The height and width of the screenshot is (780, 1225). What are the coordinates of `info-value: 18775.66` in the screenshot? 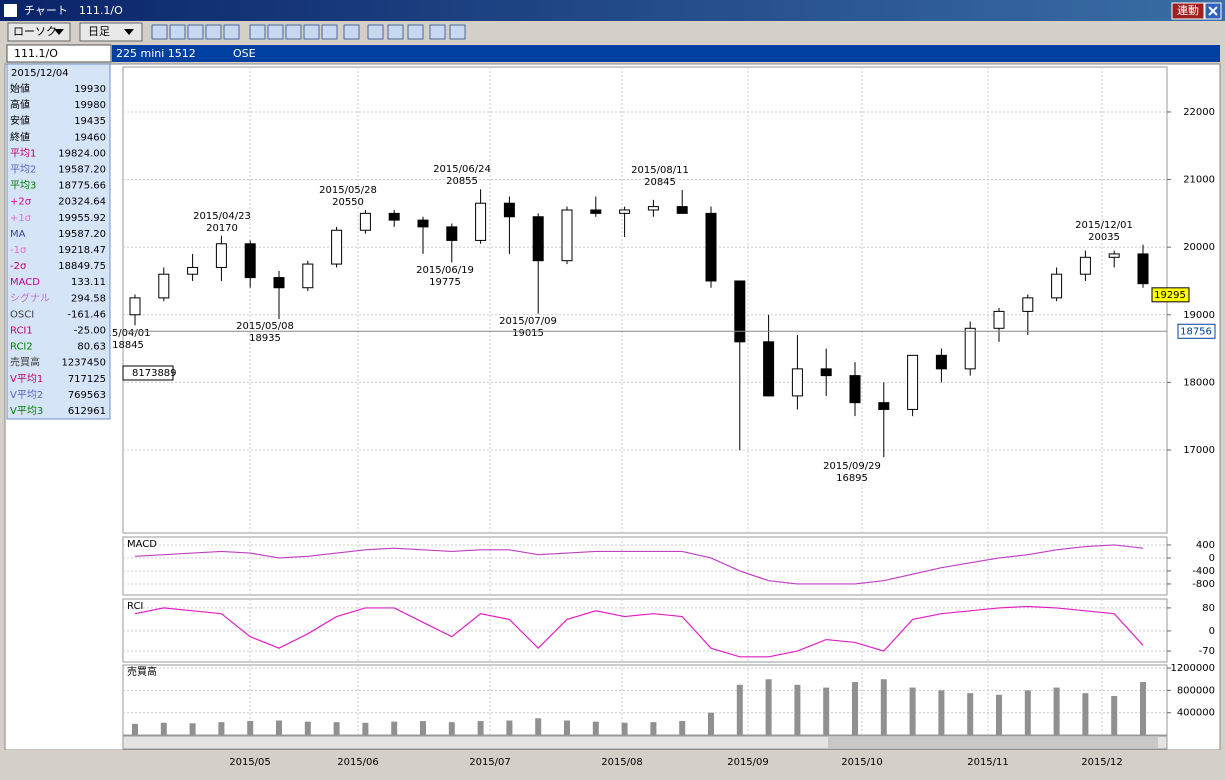 It's located at (82, 186).